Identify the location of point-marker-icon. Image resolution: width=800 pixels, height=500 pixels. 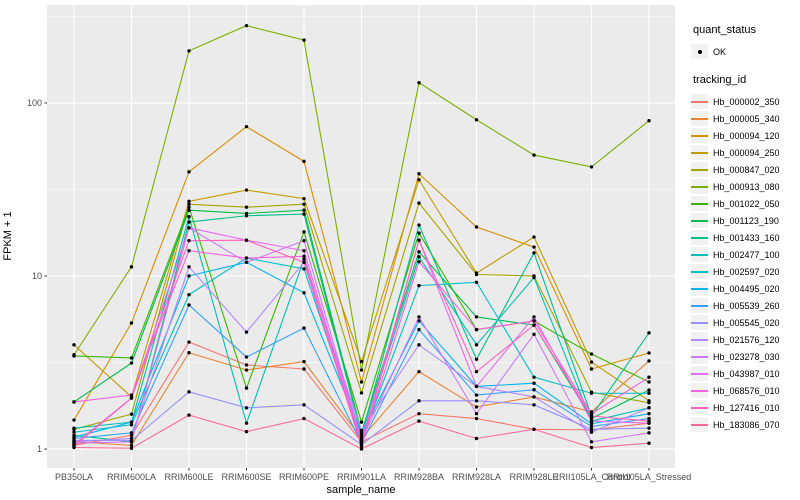
(699, 51).